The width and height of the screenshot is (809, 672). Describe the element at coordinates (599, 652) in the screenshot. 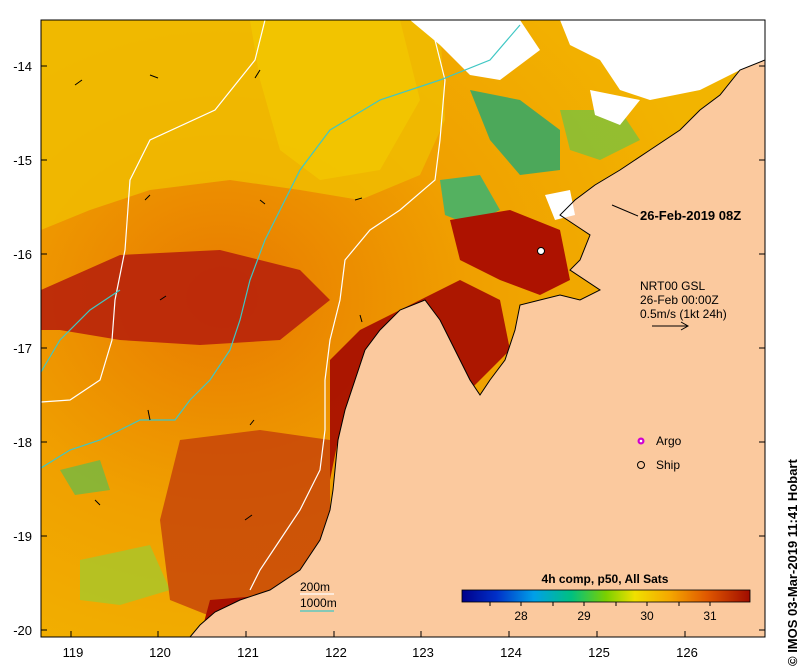

I see `x-tick-label: 125` at that location.